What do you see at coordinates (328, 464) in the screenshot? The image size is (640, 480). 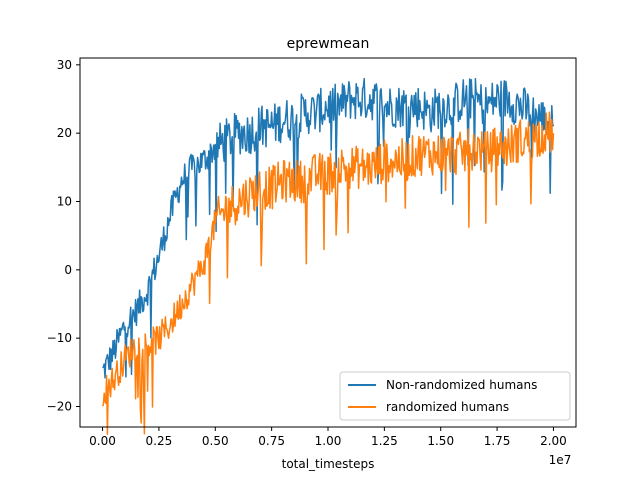 I see `x-axis-label: total_timesteps` at bounding box center [328, 464].